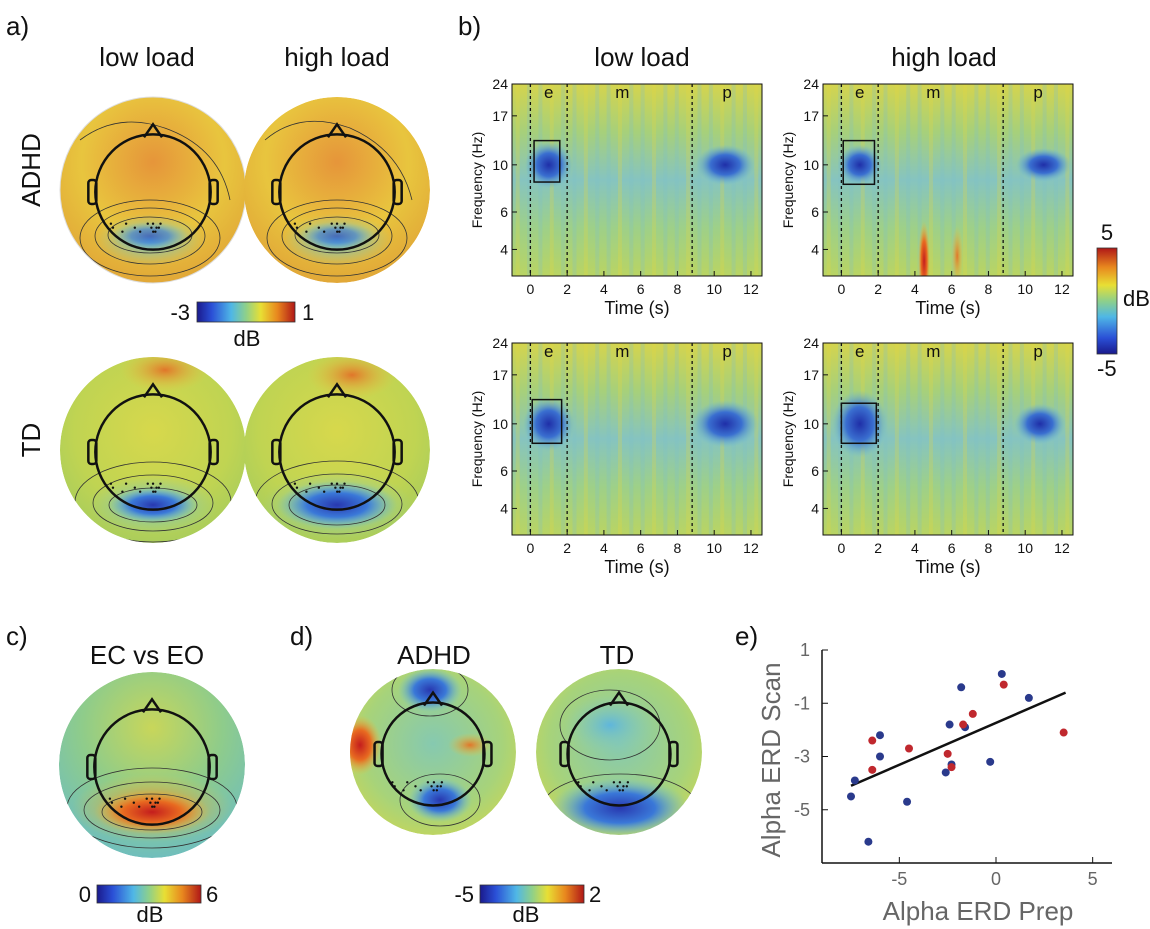 The image size is (1150, 929). What do you see at coordinates (147, 655) in the screenshot?
I see `panel-c-title: EC vs EO` at bounding box center [147, 655].